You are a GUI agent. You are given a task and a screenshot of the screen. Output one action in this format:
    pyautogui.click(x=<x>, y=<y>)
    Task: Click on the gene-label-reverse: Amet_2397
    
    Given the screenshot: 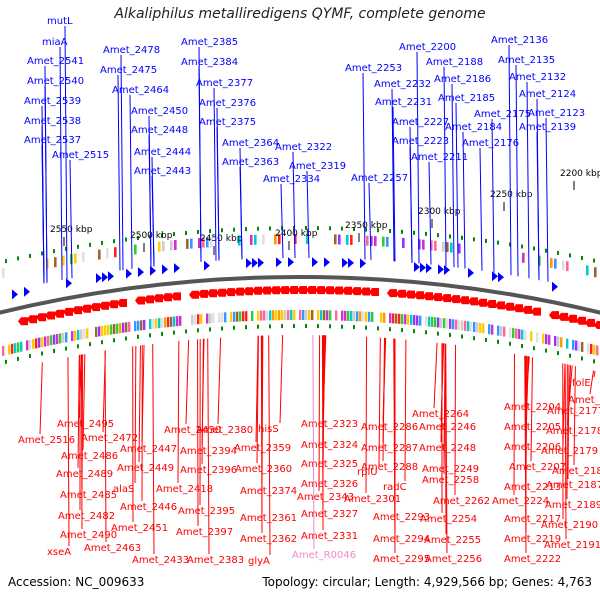 What is the action you would take?
    pyautogui.click(x=204, y=532)
    